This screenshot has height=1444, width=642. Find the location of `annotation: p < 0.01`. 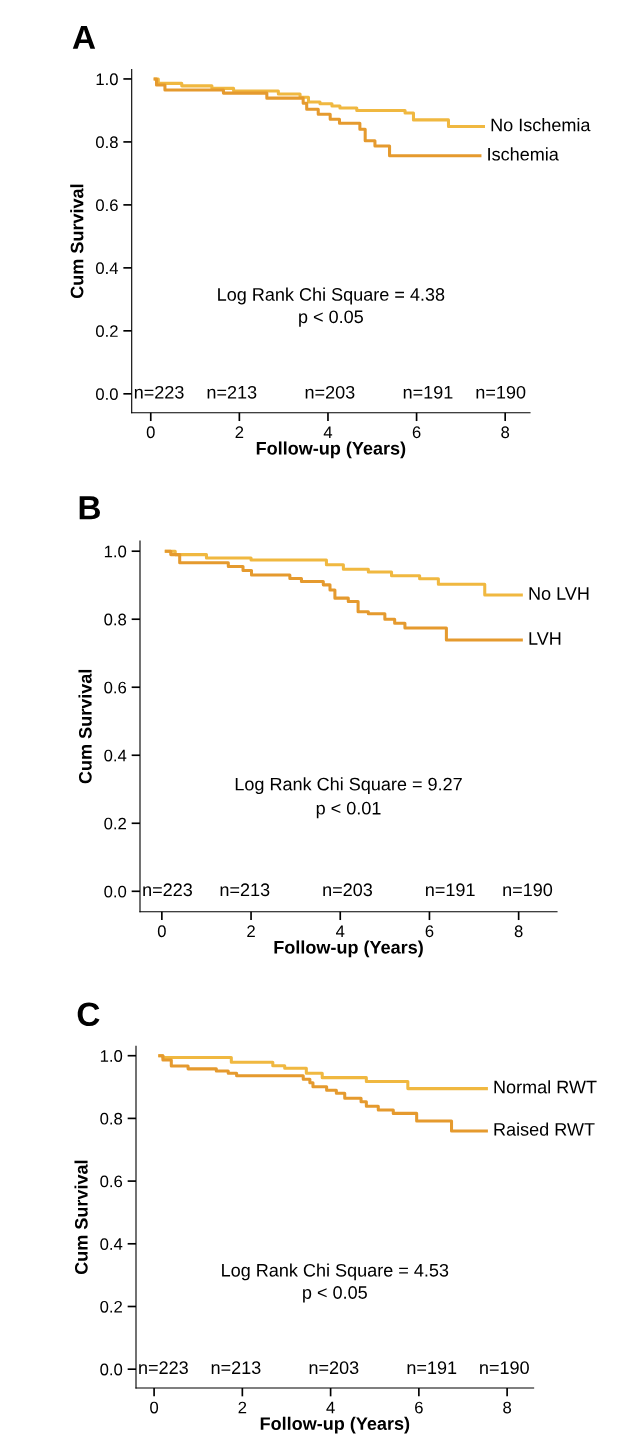

annotation: p < 0.01 is located at coordinates (348, 810).